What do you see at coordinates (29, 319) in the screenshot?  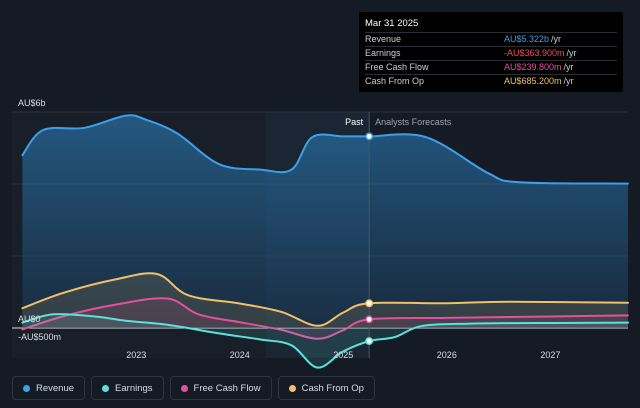 I see `y-tick-label: AU$0` at bounding box center [29, 319].